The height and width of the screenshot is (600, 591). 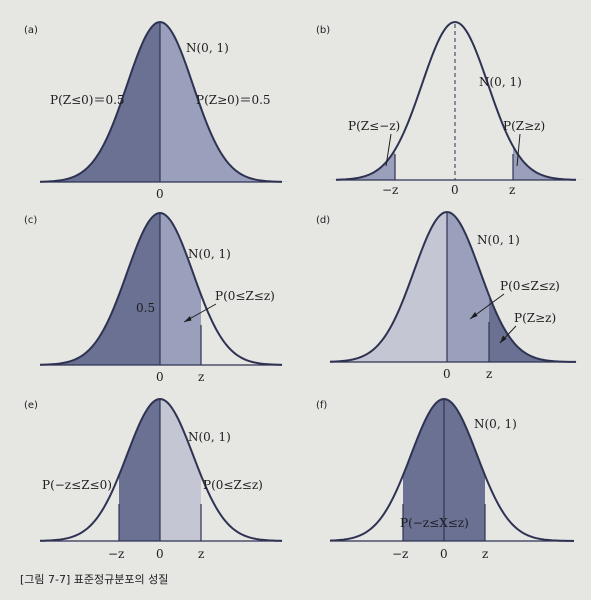 What do you see at coordinates (495, 424) in the screenshot?
I see `panel-f-dist-label: N(0, 1)` at bounding box center [495, 424].